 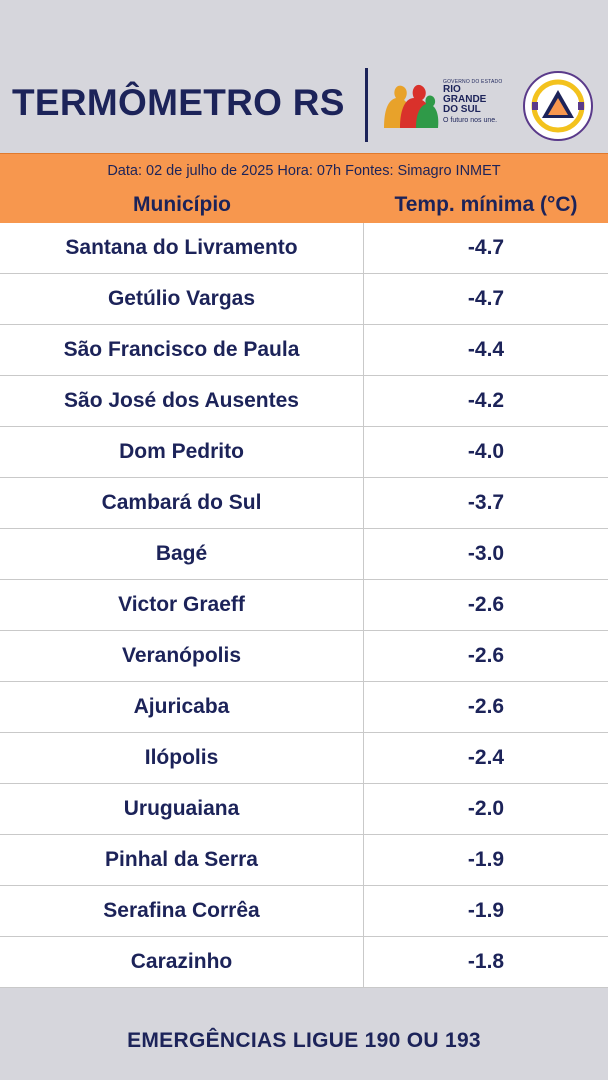 I want to click on table-row: Bagé -3.0, so click(x=304, y=554).